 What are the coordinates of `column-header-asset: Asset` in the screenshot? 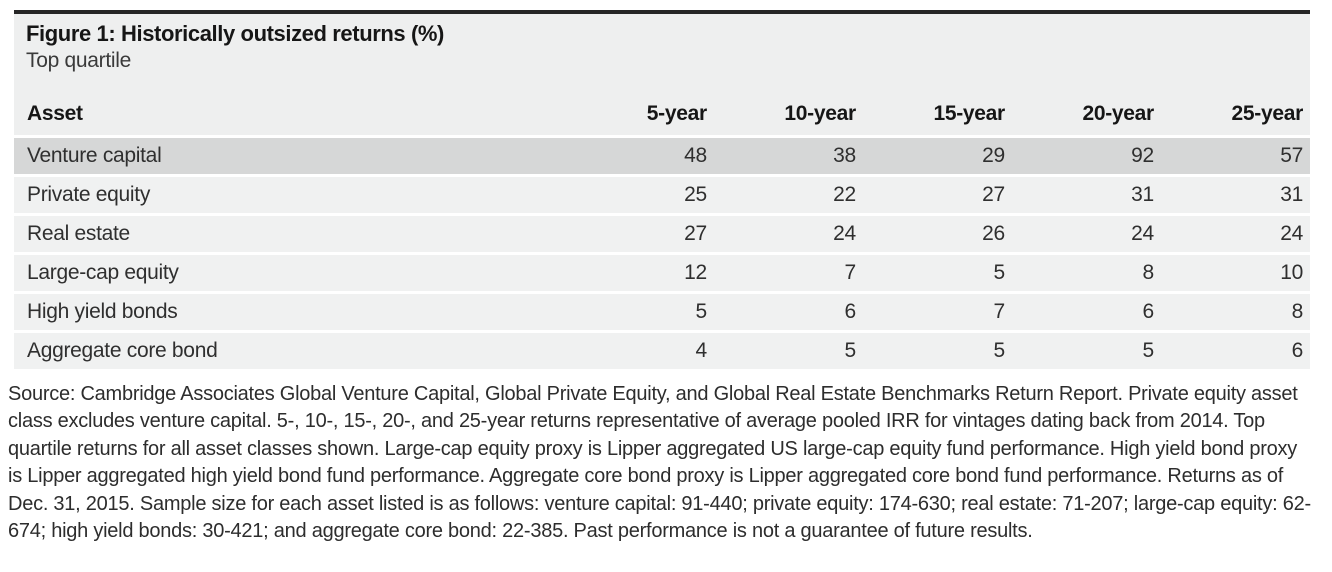 It's located at (55, 113).